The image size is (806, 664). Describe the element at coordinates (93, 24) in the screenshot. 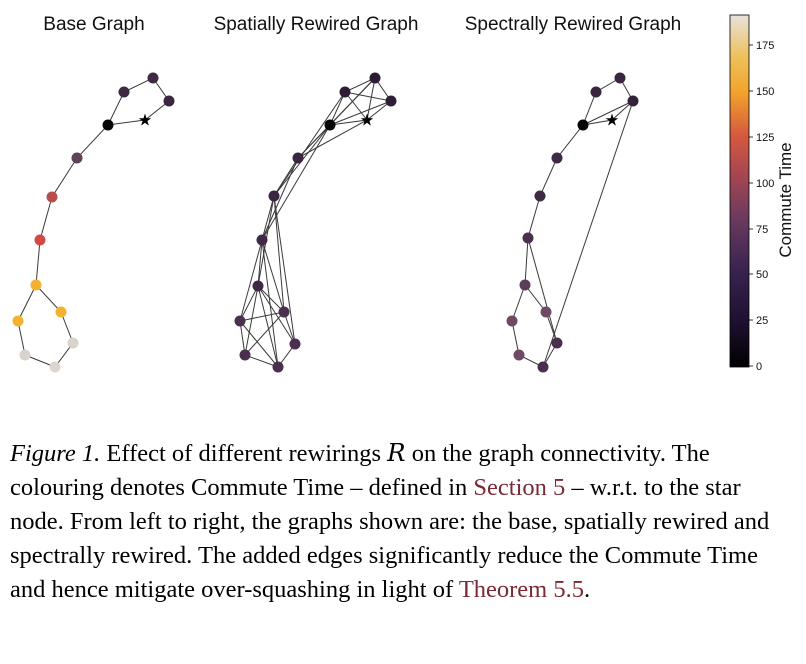

I see `panel-title-base: Base Graph` at that location.